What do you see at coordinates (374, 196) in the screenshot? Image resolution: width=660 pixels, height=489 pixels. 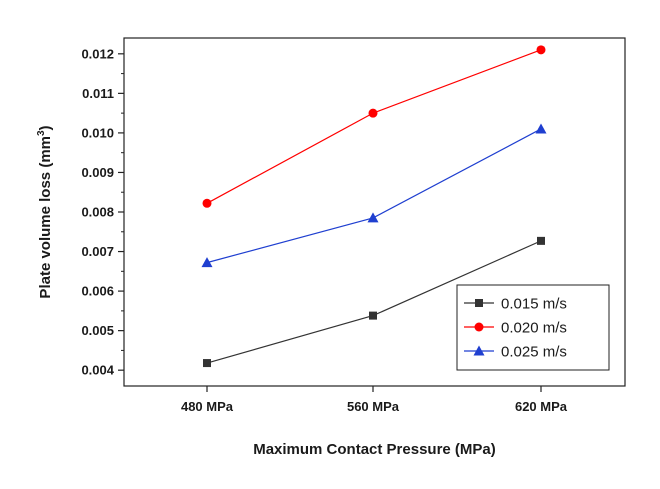 I see `series-line` at bounding box center [374, 196].